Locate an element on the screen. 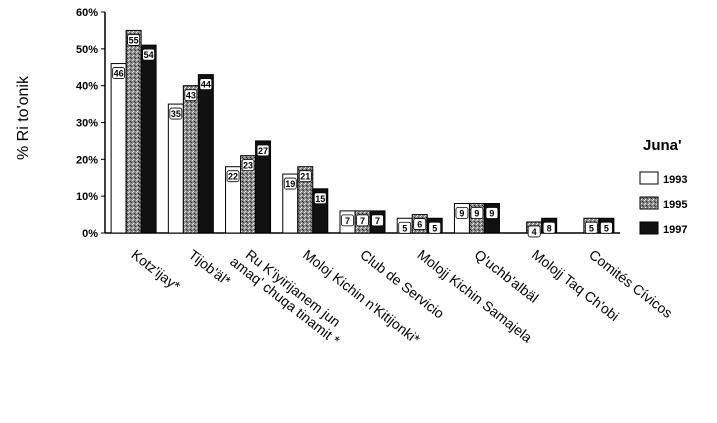 This screenshot has width=717, height=423. y-tick-label: 40% is located at coordinates (87, 87).